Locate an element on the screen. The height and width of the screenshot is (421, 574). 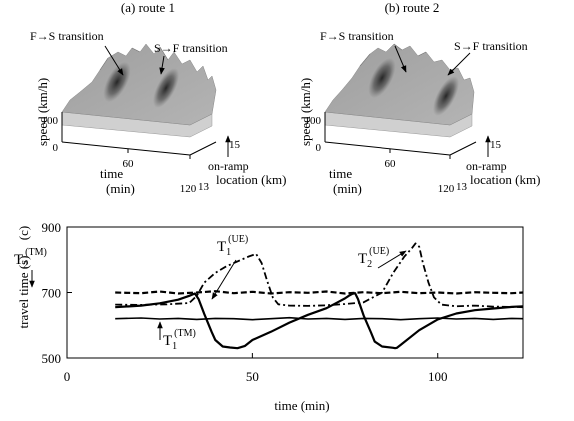
panel-b-xtick-label-120: 120 is located at coordinates (446, 189).